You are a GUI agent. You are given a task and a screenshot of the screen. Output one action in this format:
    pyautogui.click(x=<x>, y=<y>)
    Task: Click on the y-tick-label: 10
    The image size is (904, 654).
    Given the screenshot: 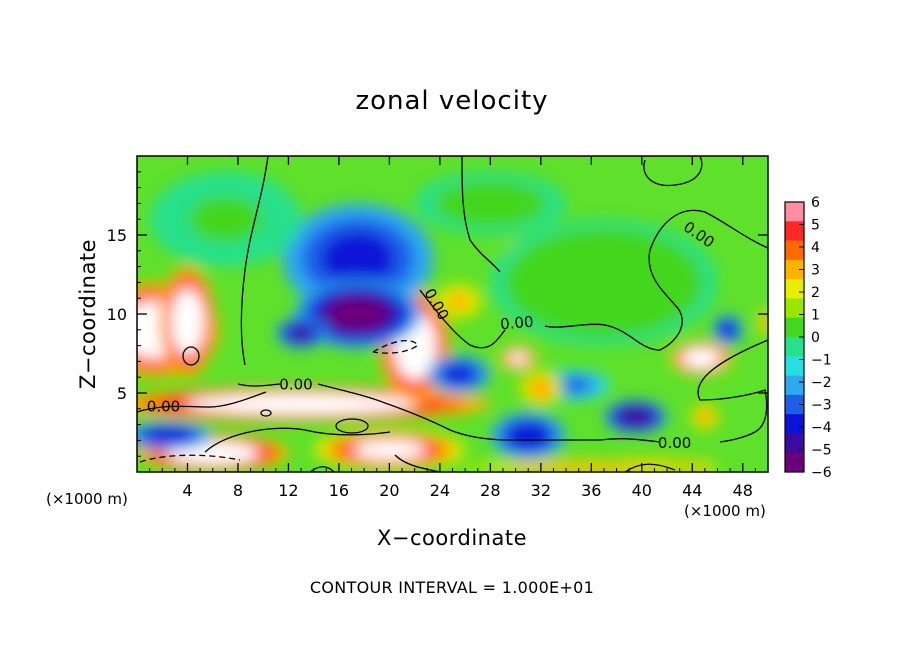 What is the action you would take?
    pyautogui.click(x=117, y=314)
    